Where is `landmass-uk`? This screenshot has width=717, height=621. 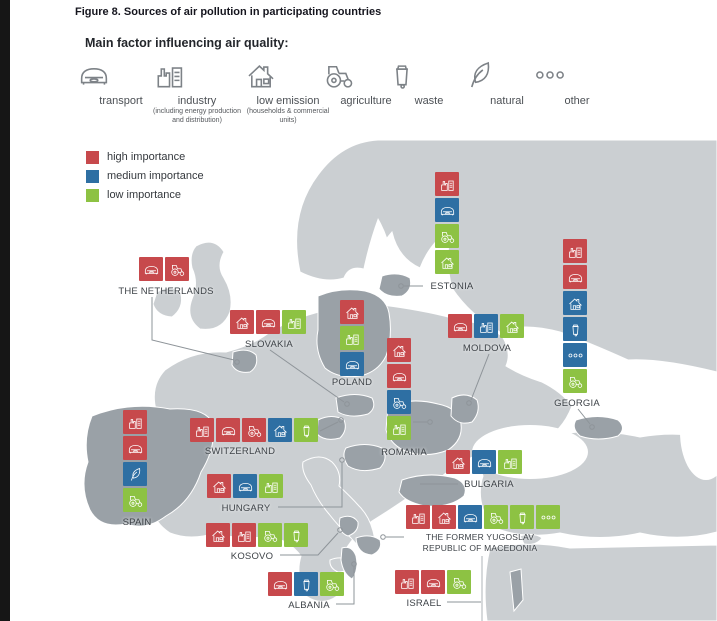 landmass-uk is located at coordinates (210, 285).